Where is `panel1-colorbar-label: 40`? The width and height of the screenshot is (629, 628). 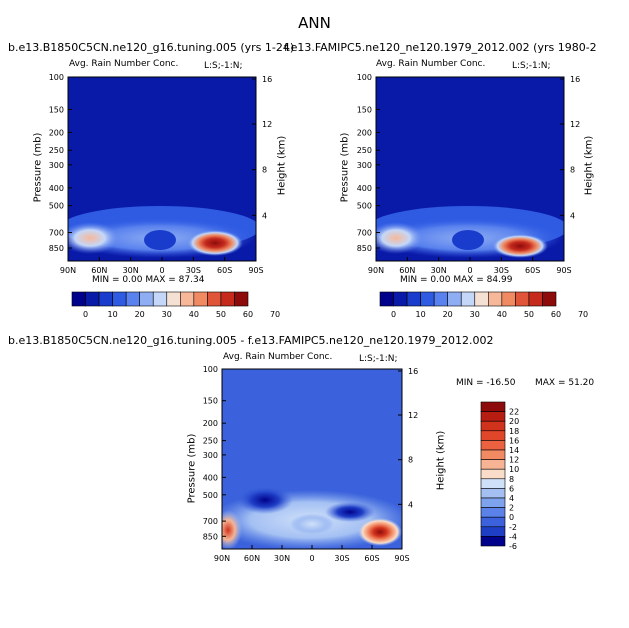 panel1-colorbar-label: 40 is located at coordinates (194, 314).